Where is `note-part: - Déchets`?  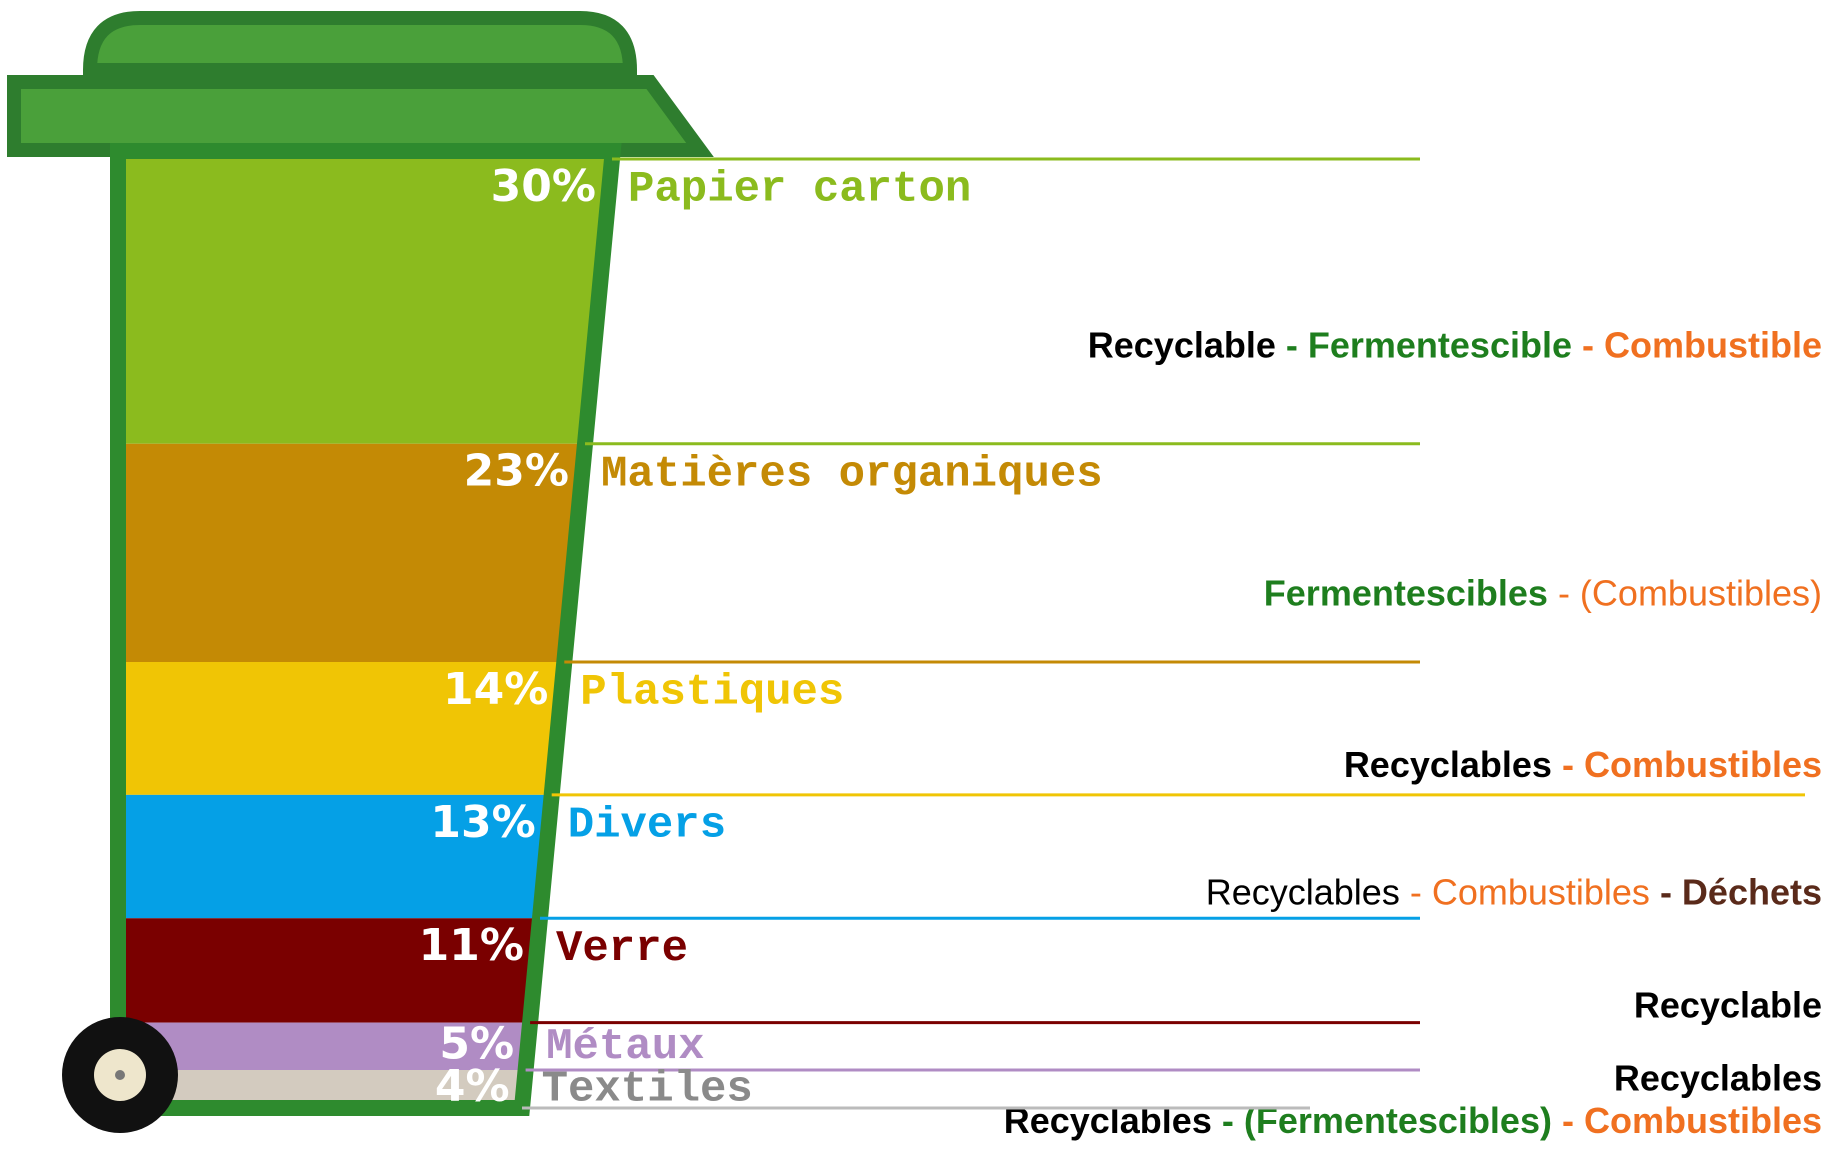 note-part: - Déchets is located at coordinates (1736, 891).